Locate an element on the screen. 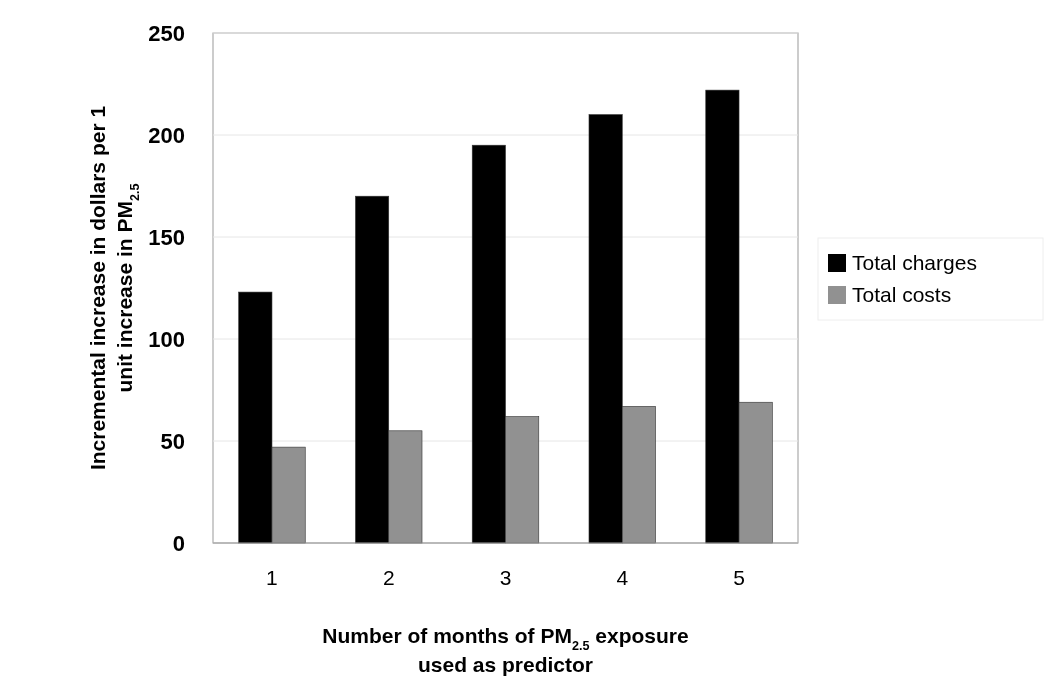 The height and width of the screenshot is (692, 1057). y-tick-label: 150 is located at coordinates (166, 237).